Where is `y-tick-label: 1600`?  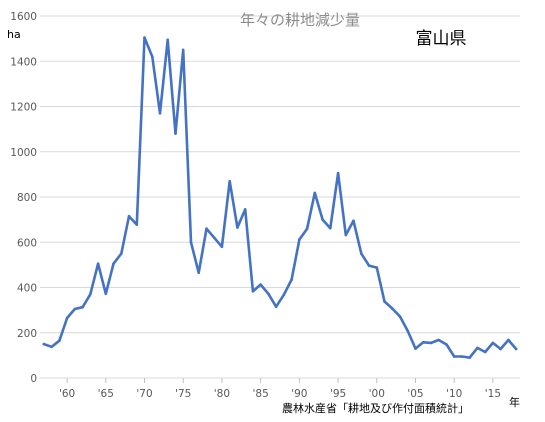 y-tick-label: 1600 is located at coordinates (23, 17).